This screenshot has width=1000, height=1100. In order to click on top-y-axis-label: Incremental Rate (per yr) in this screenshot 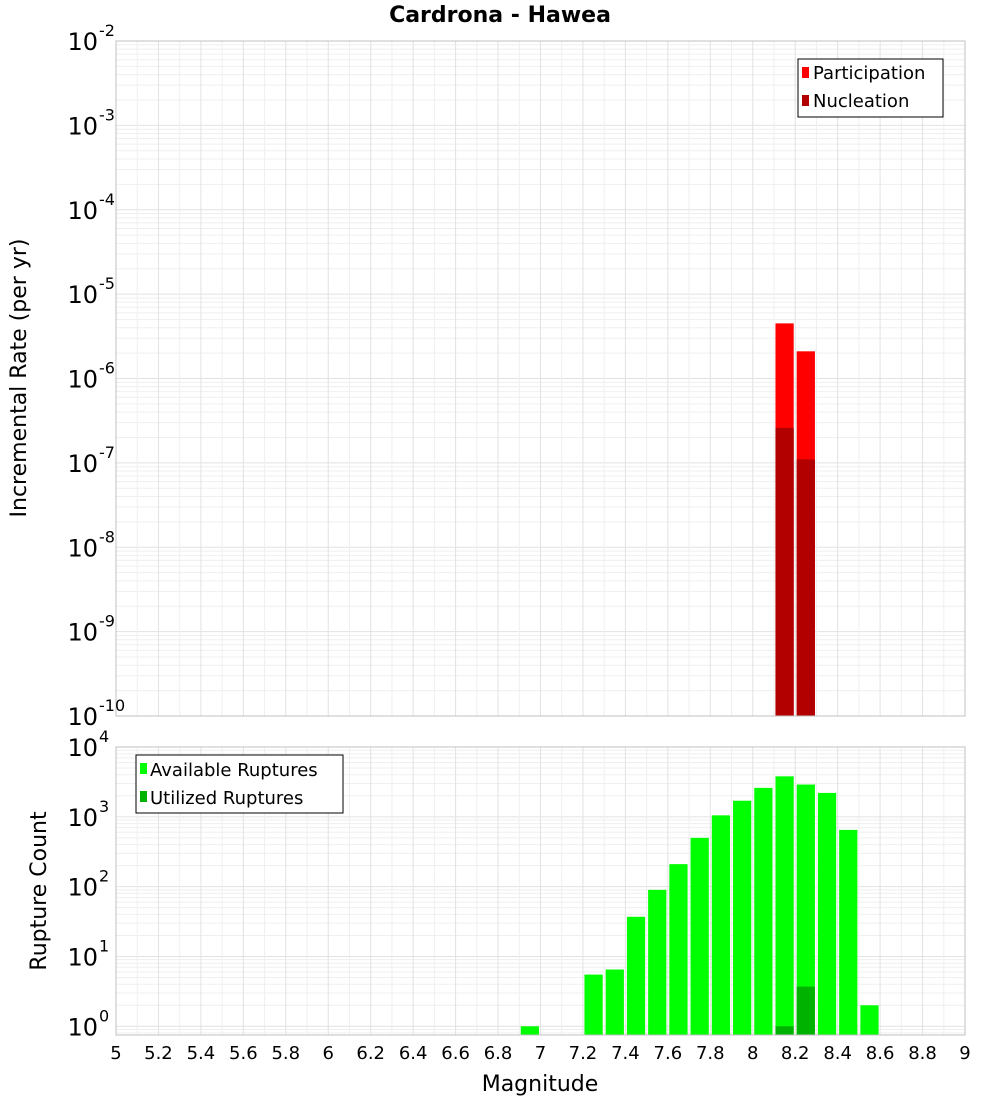, I will do `click(19, 378)`.